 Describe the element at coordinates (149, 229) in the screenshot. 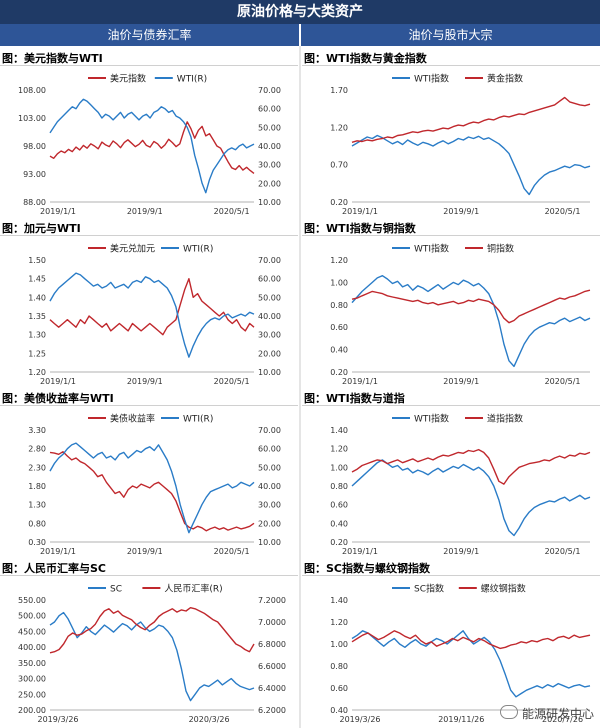

I see `chart-title: 图：加元与WTI` at that location.